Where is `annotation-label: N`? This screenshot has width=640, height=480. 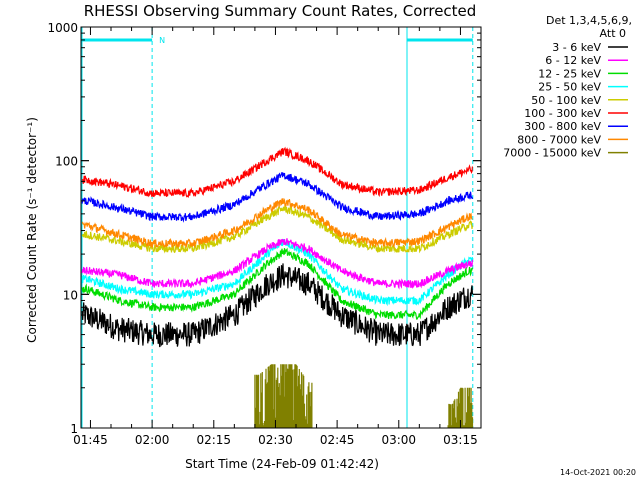
annotation-label: N is located at coordinates (162, 40).